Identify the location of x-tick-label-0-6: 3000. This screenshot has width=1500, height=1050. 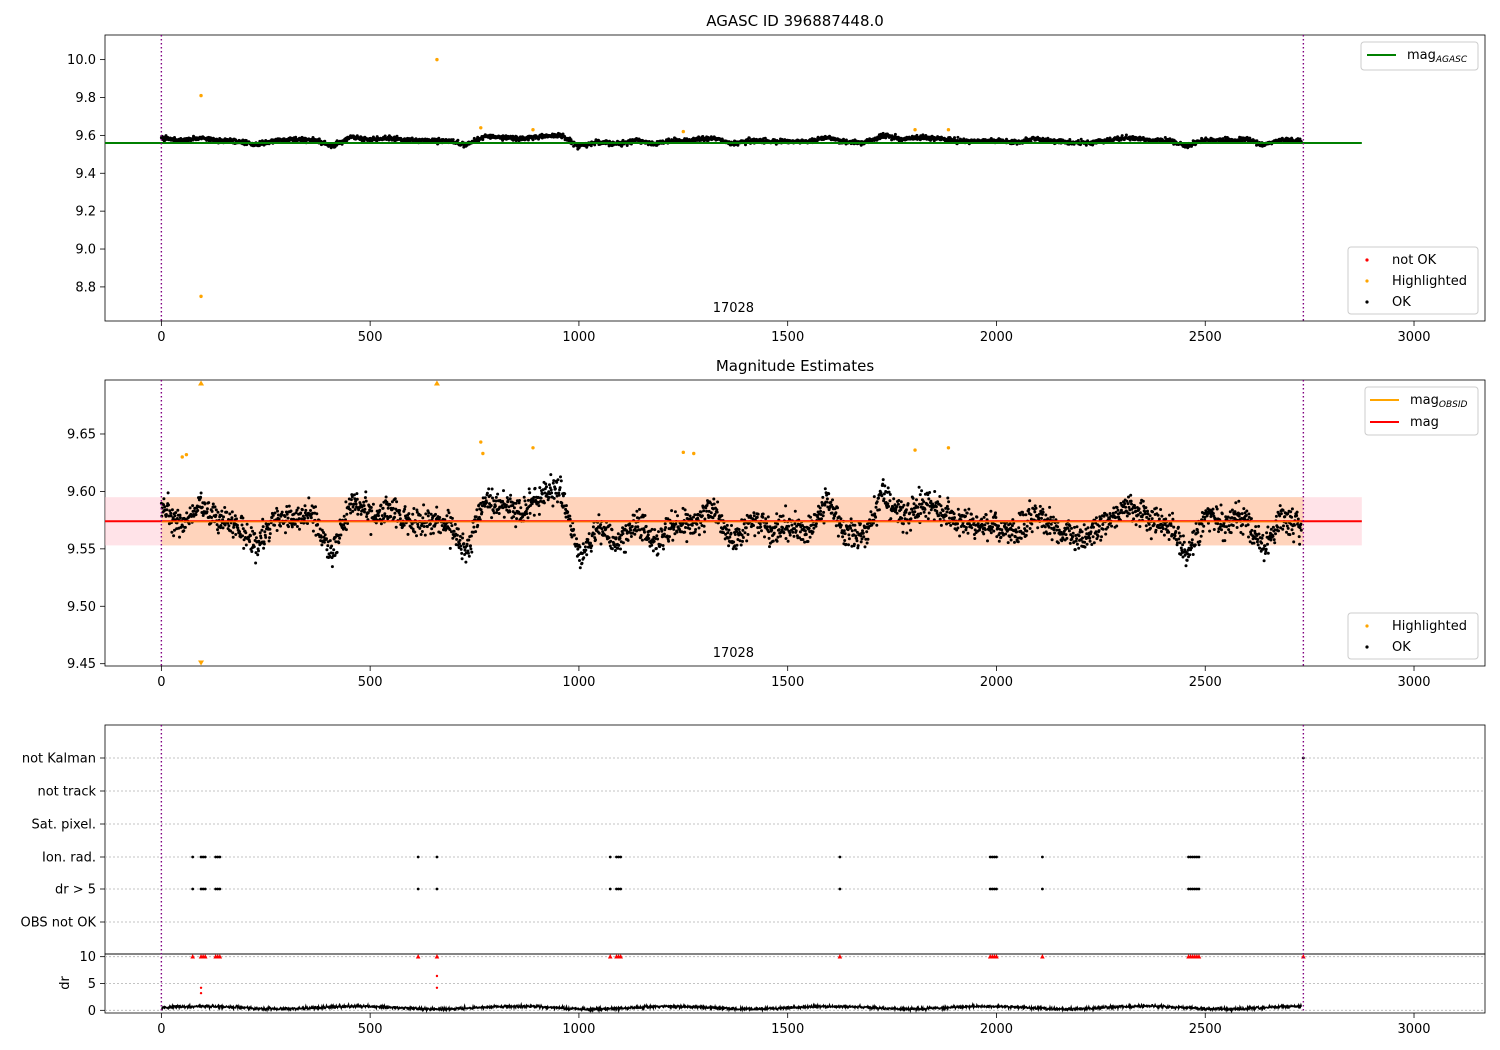
(1413, 337).